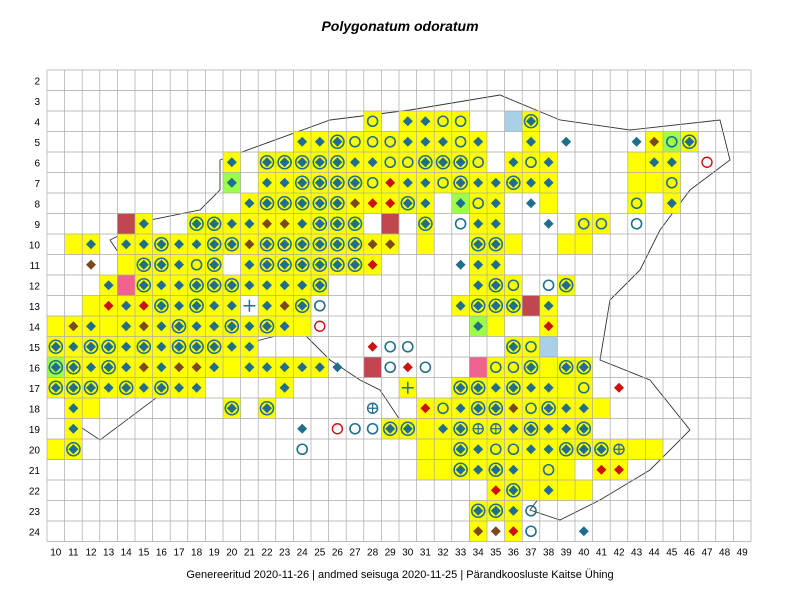 This screenshot has width=800, height=600. Describe the element at coordinates (426, 553) in the screenshot. I see `column-label: 31` at that location.